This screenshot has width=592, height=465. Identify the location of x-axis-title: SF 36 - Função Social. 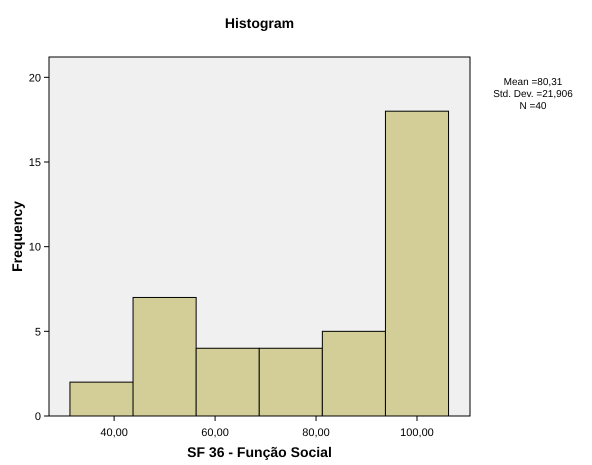
(259, 452).